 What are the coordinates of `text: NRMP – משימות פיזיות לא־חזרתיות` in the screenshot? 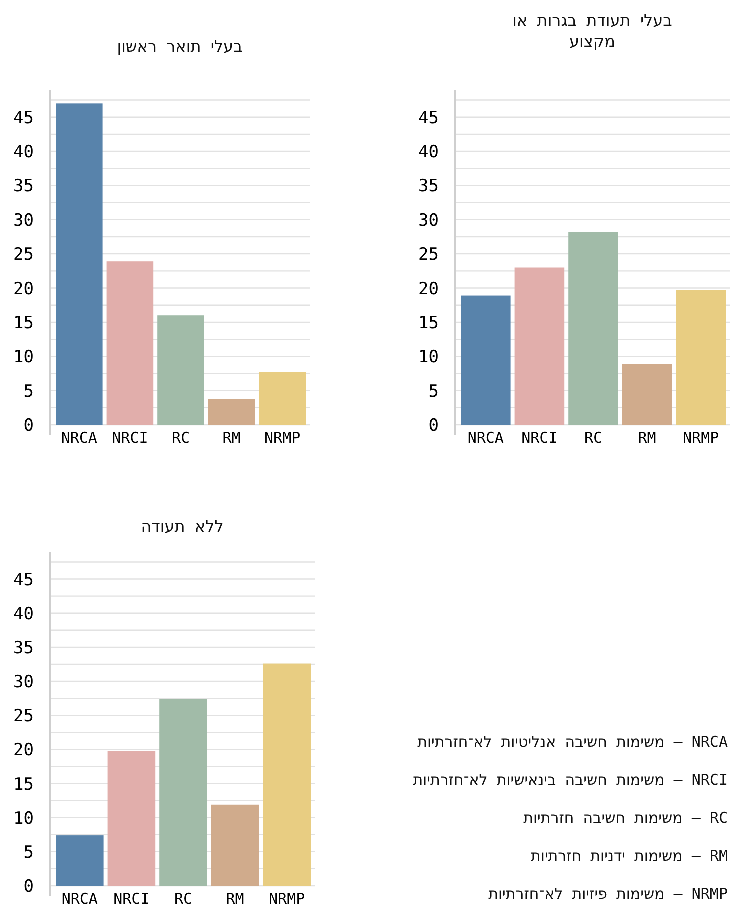 It's located at (608, 894).